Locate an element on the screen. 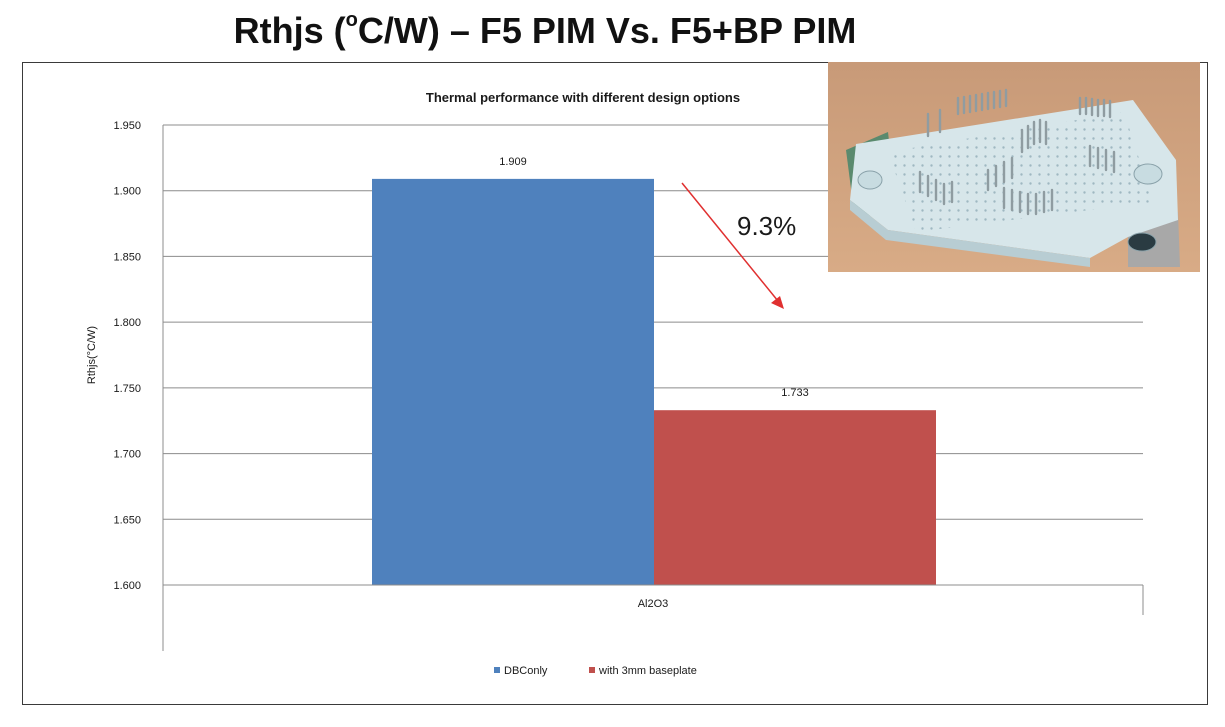 This screenshot has width=1225, height=727. y-tick-label: 1.950 is located at coordinates (127, 126).